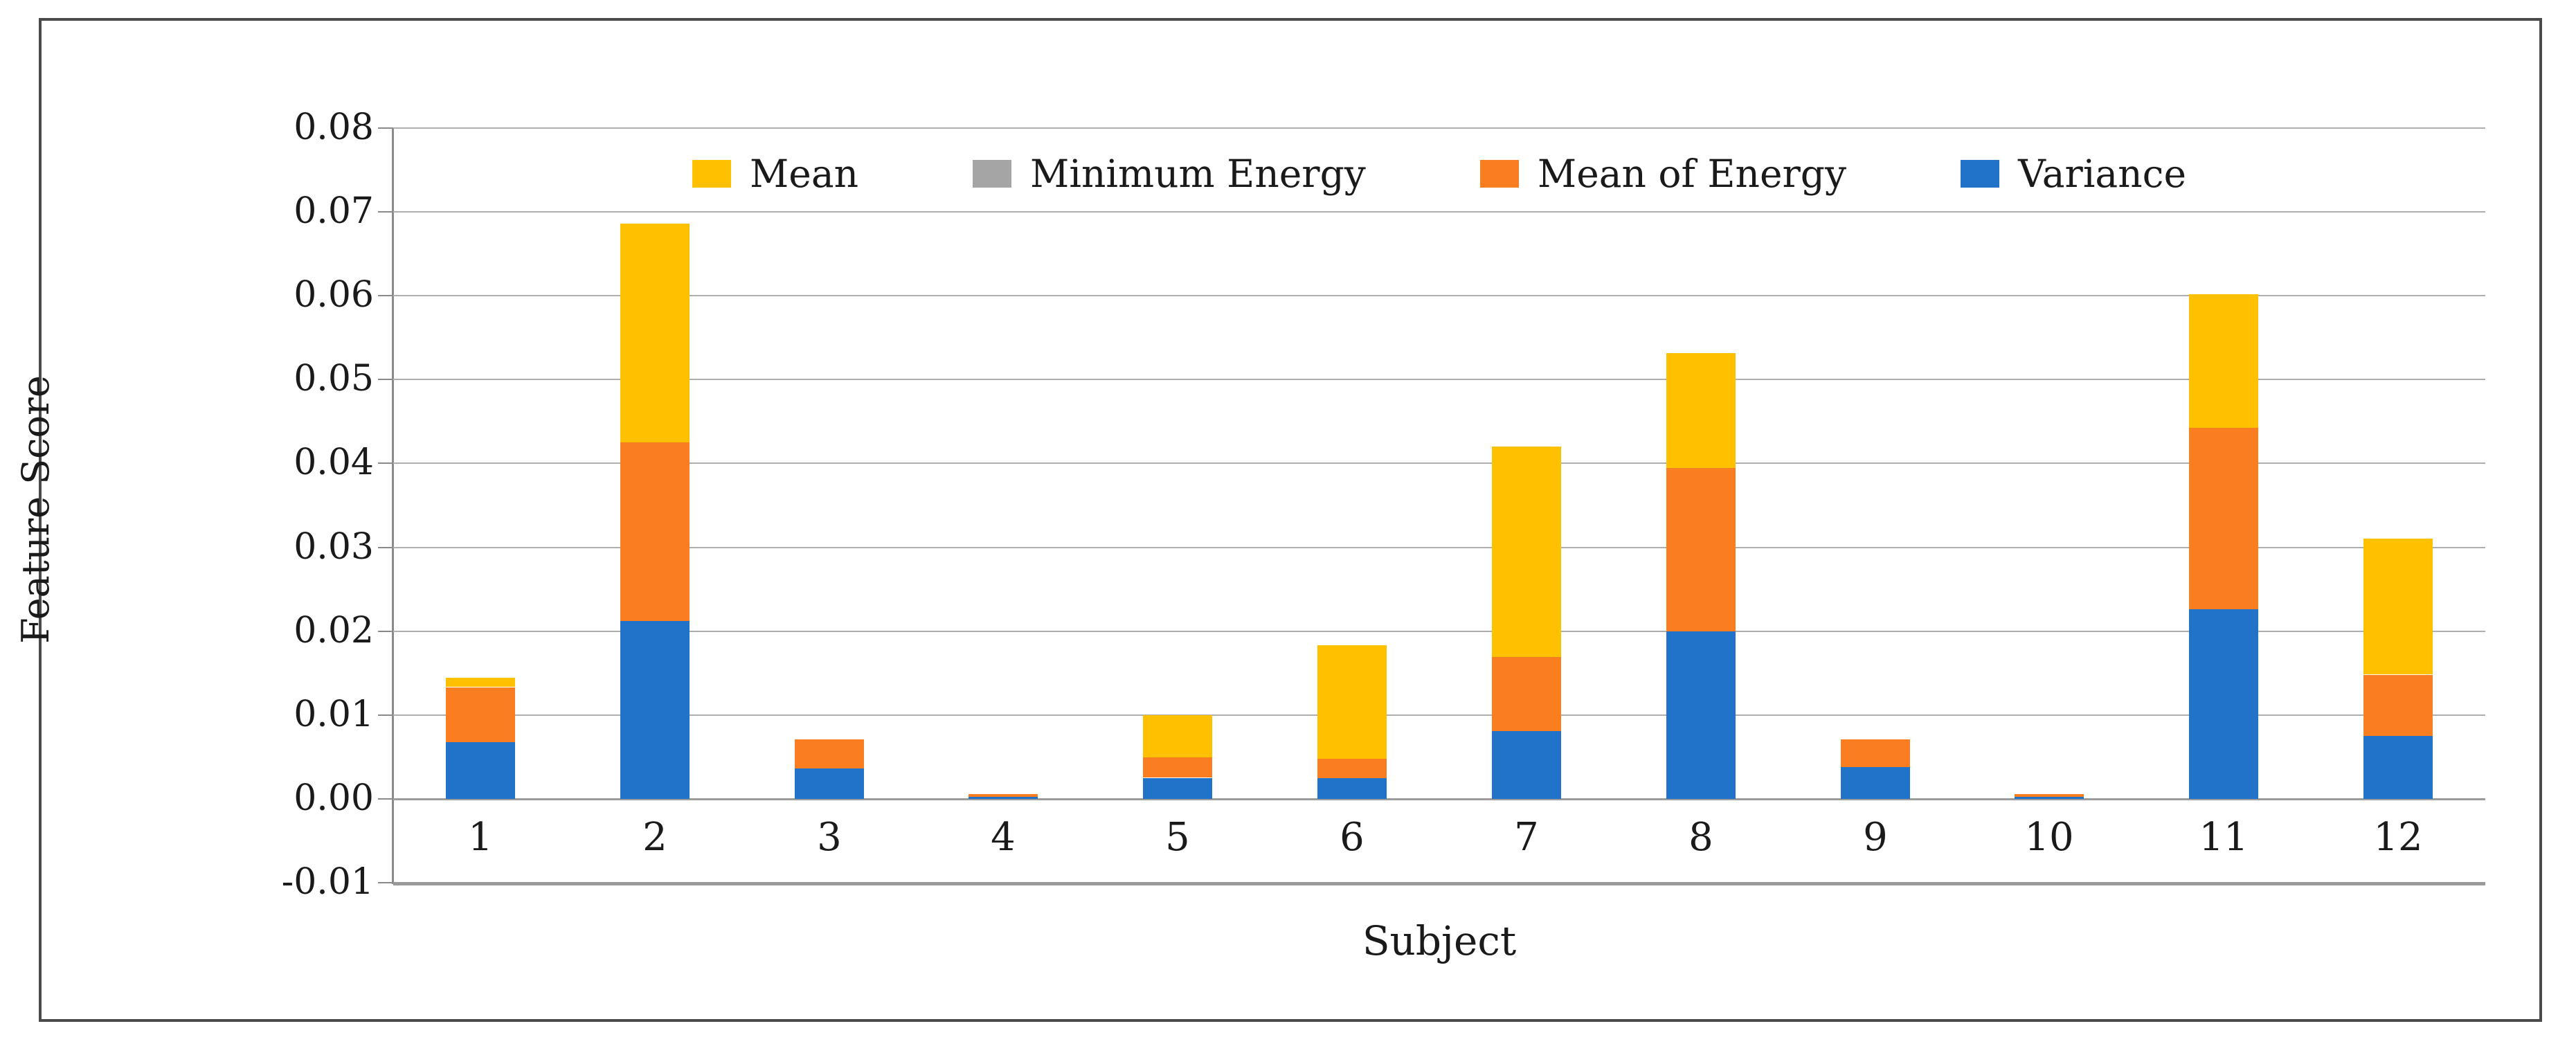 The width and height of the screenshot is (2576, 1044). Describe the element at coordinates (1526, 837) in the screenshot. I see `x-tick-label-7: 7` at that location.